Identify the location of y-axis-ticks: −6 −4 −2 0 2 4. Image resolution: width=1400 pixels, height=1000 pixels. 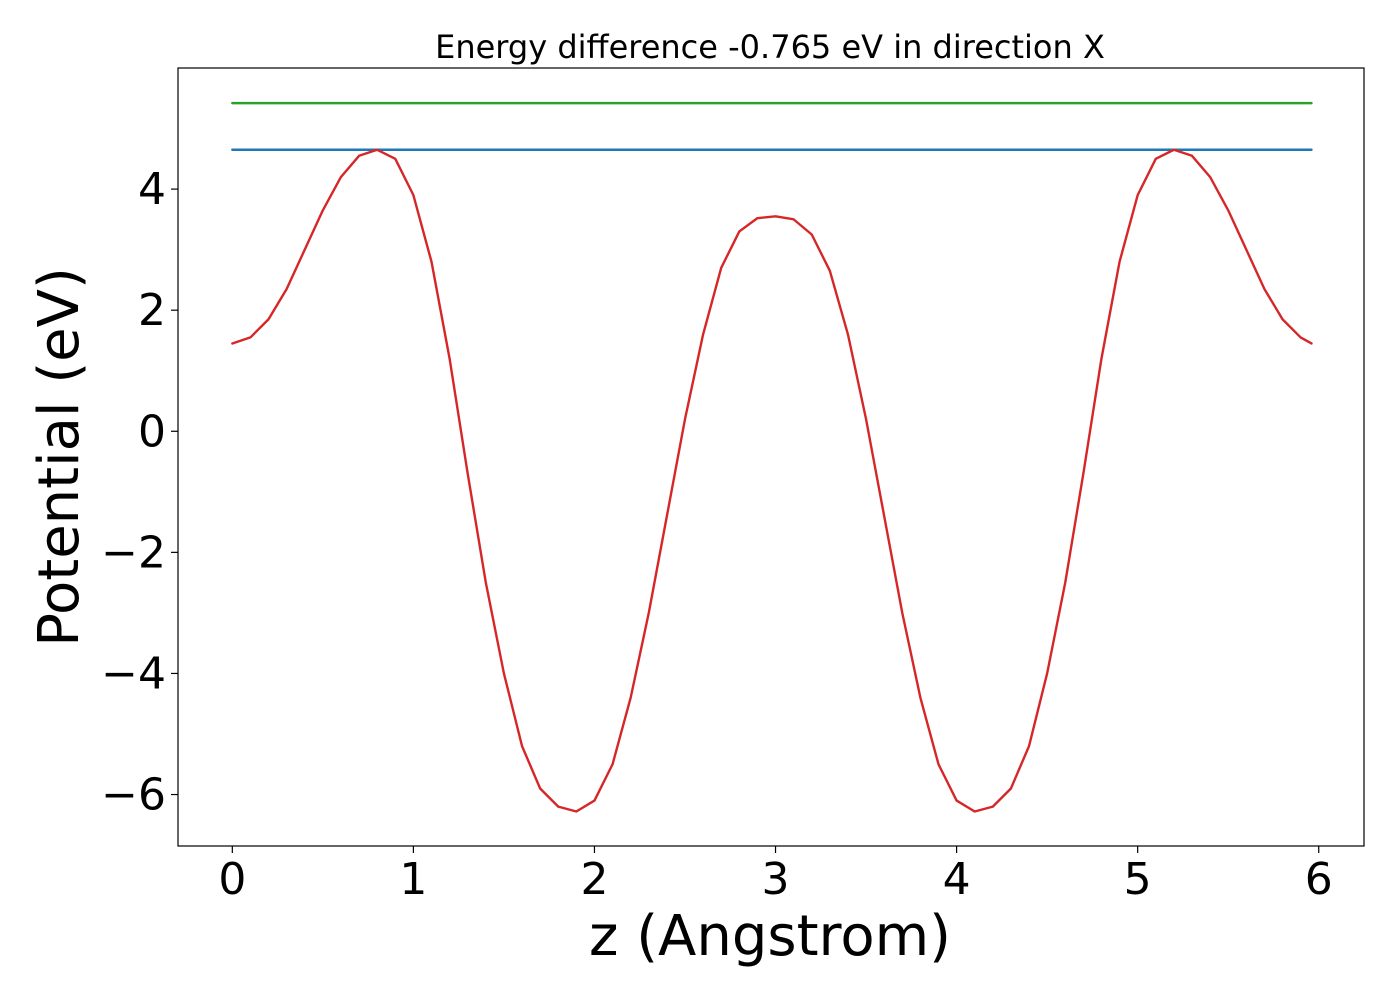
(139, 492).